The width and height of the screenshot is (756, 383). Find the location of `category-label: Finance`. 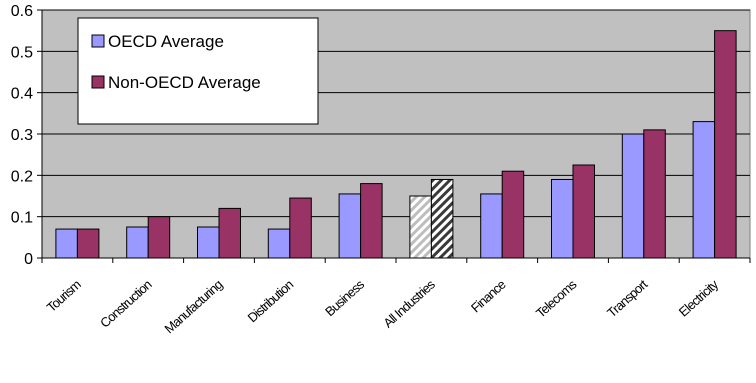

category-label: Finance is located at coordinates (488, 296).